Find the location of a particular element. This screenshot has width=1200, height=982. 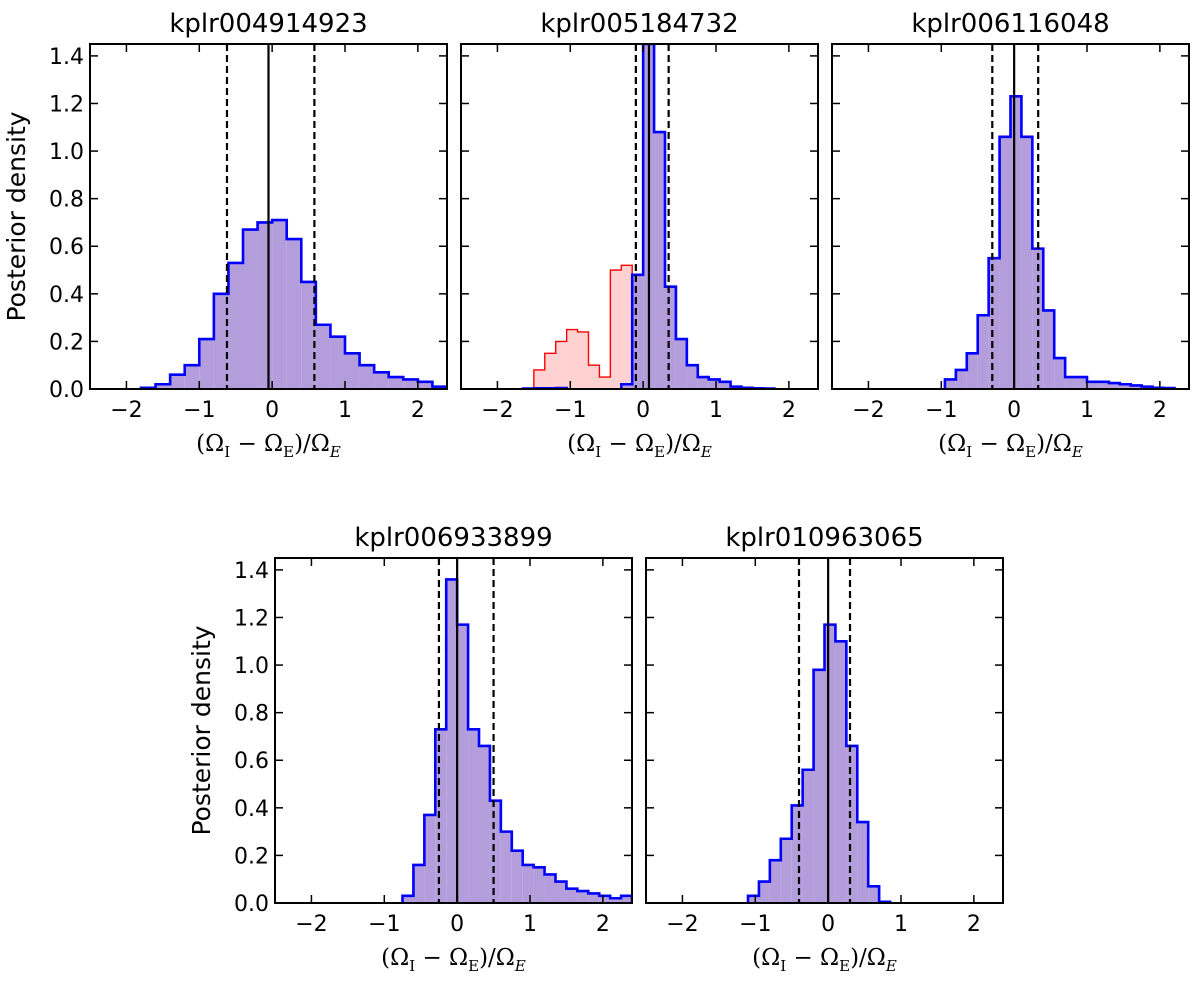

histogram-outline-posterior is located at coordinates (819, 763).